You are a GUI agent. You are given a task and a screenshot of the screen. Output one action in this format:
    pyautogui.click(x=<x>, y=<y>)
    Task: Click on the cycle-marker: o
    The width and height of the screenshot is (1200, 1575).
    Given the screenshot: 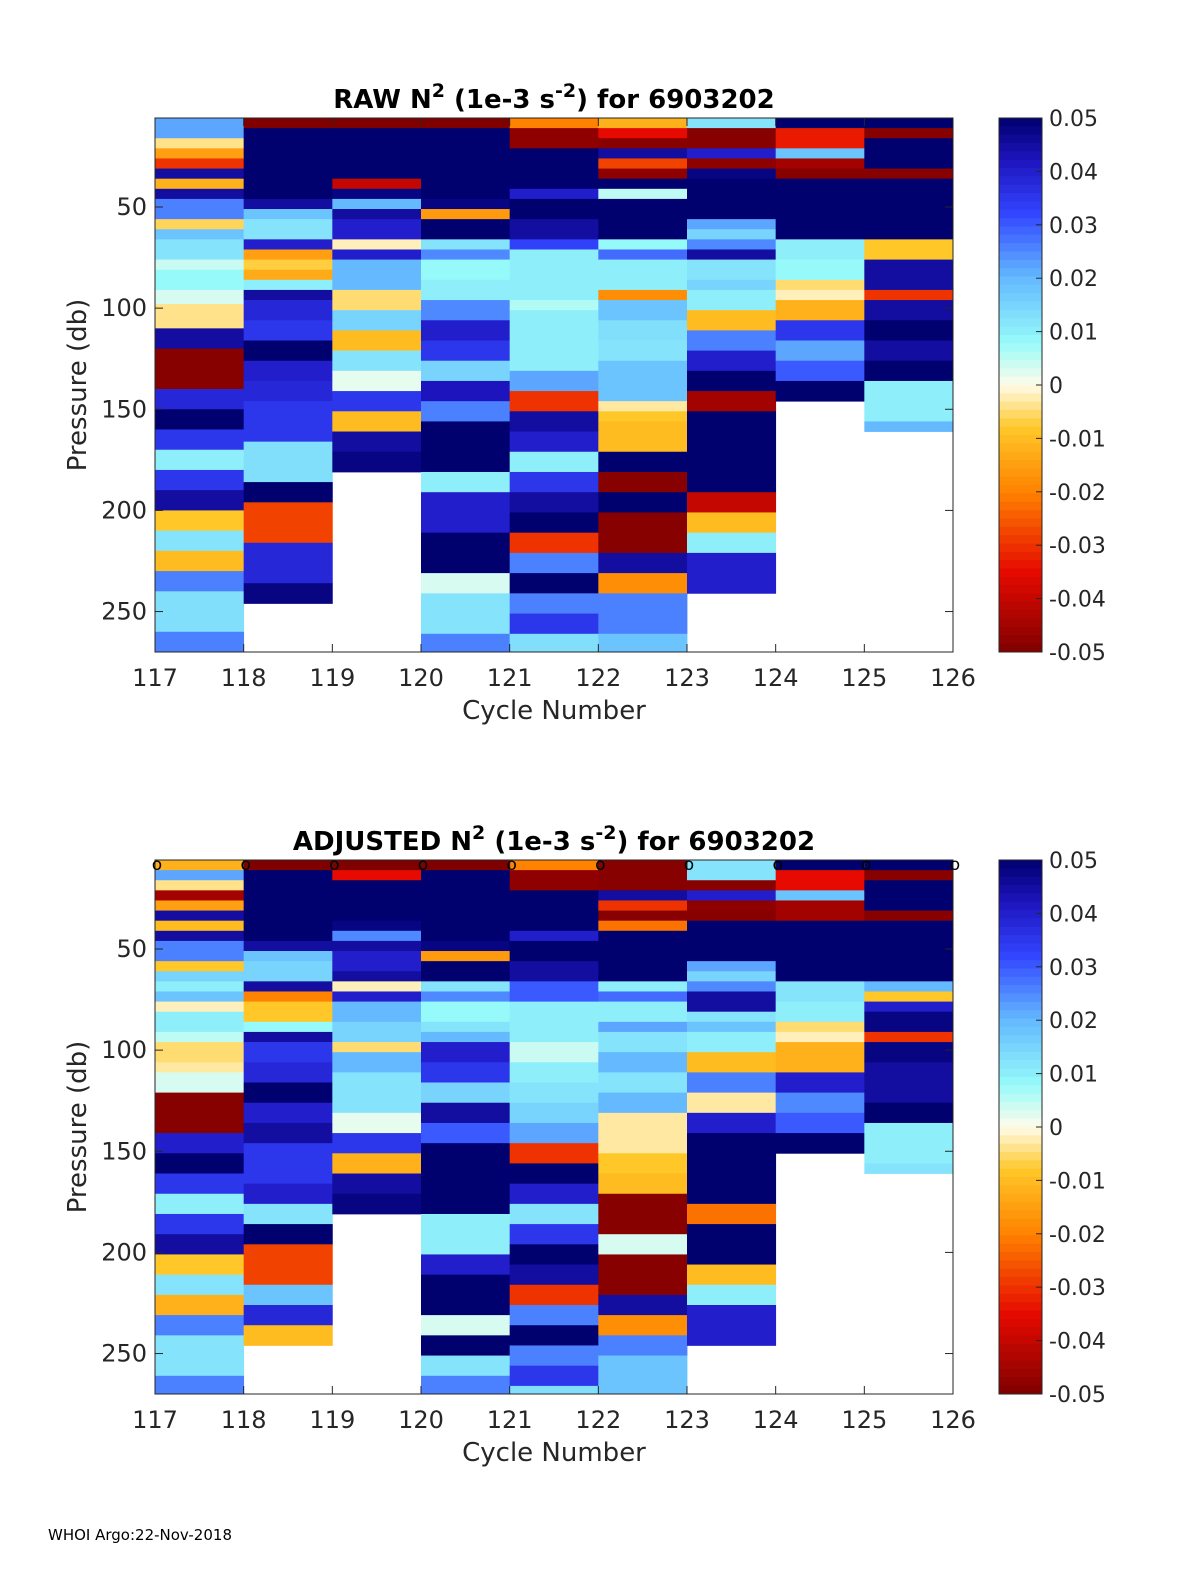 What is the action you would take?
    pyautogui.click(x=866, y=865)
    